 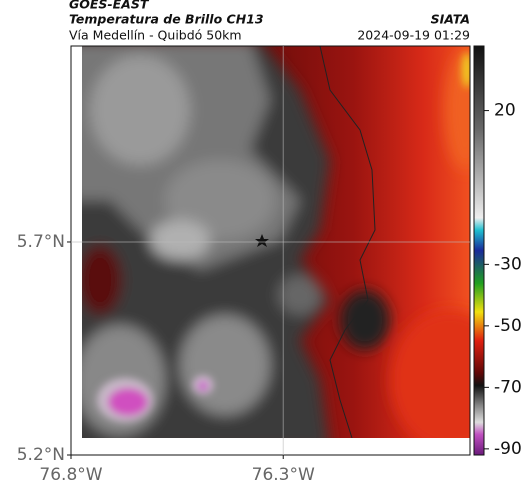 I want to click on boundary-line, so click(x=347, y=242).